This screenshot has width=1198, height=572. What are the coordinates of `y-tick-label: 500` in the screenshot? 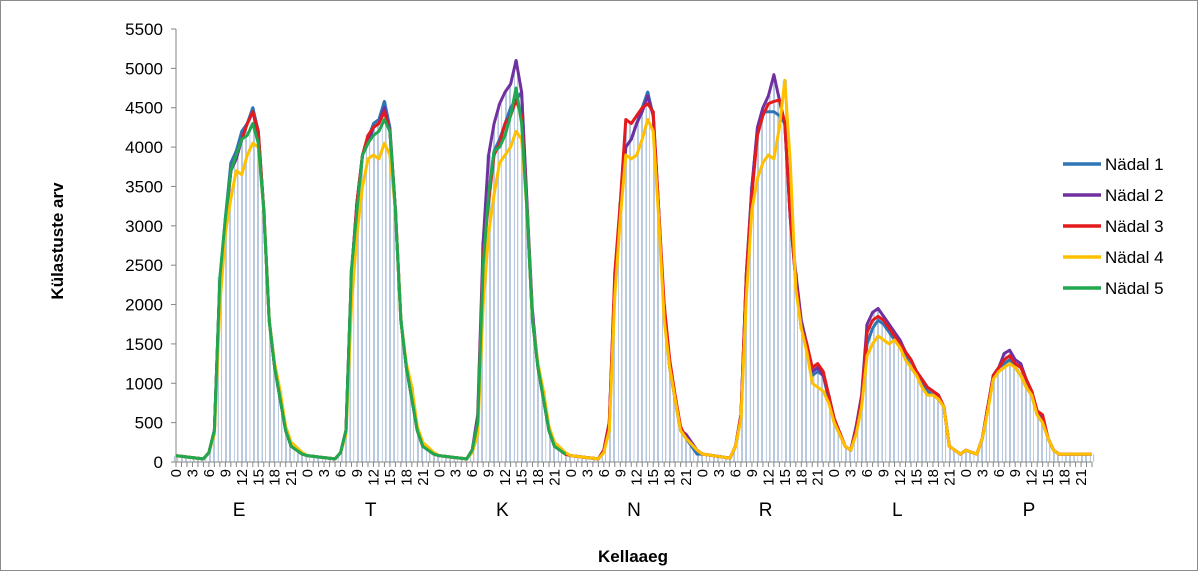 It's located at (149, 423).